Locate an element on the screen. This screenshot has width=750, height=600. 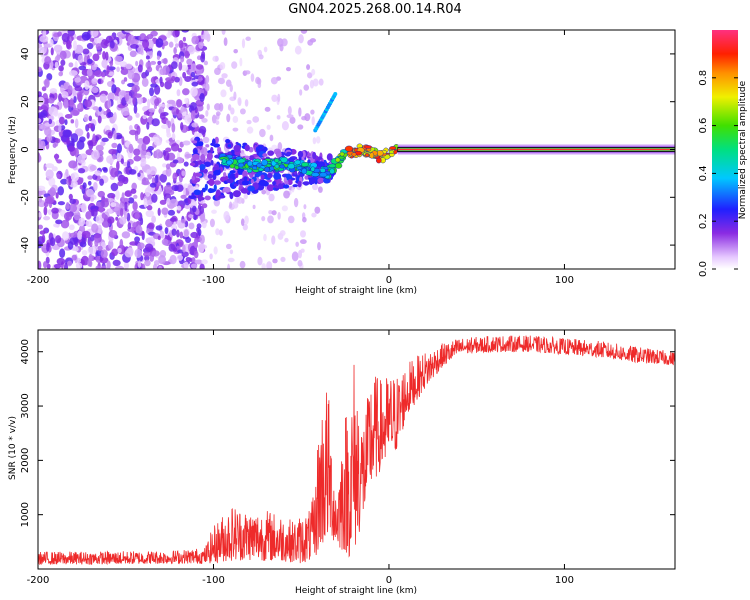
colorbar-ticks: 0.0 0.2 0.4 0.6 0.8 is located at coordinates (718, 173).